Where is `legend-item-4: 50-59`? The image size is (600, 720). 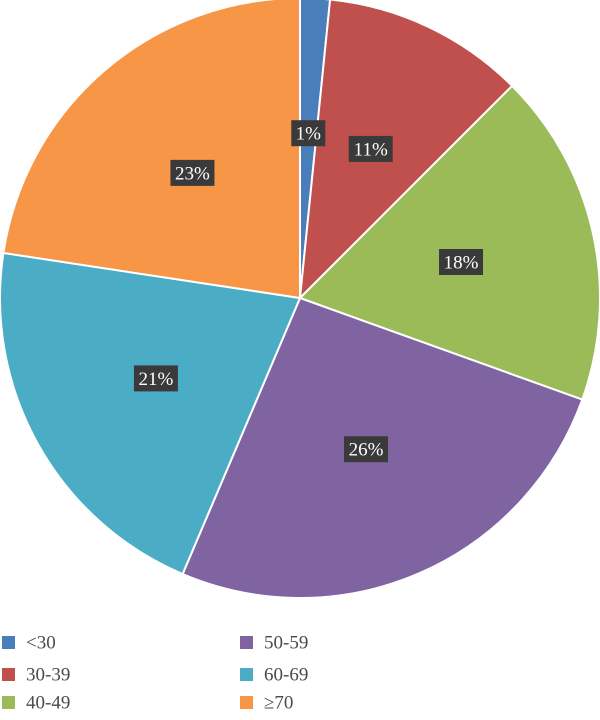
legend-item-4: 50-59 is located at coordinates (274, 643).